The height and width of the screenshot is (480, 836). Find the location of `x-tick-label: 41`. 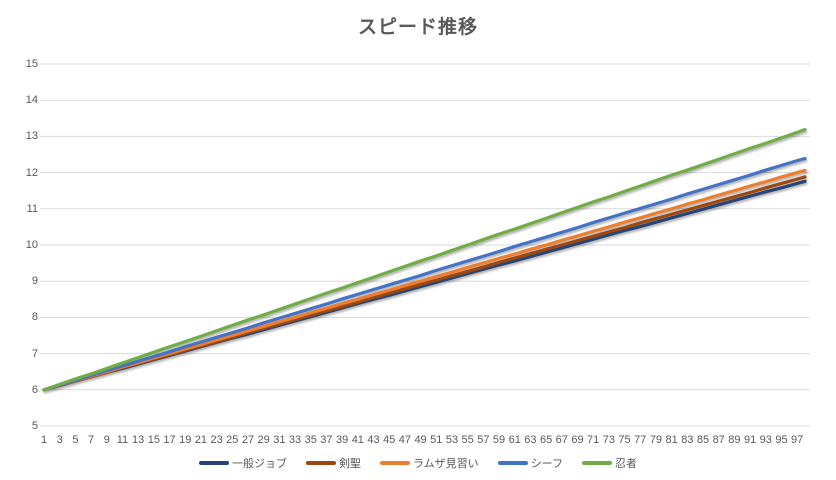

x-tick-label: 41 is located at coordinates (357, 440).